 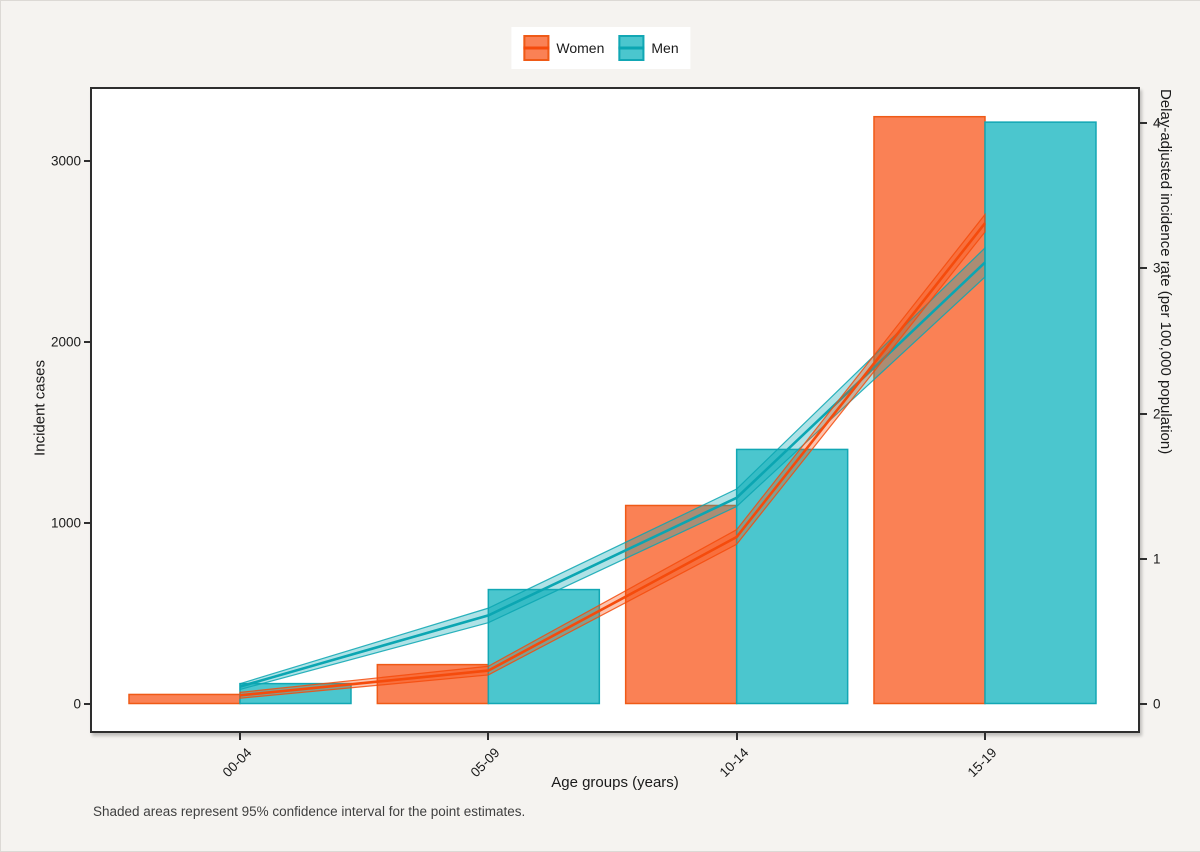 I want to click on left-axis-tick-label: 2000, so click(x=65, y=342).